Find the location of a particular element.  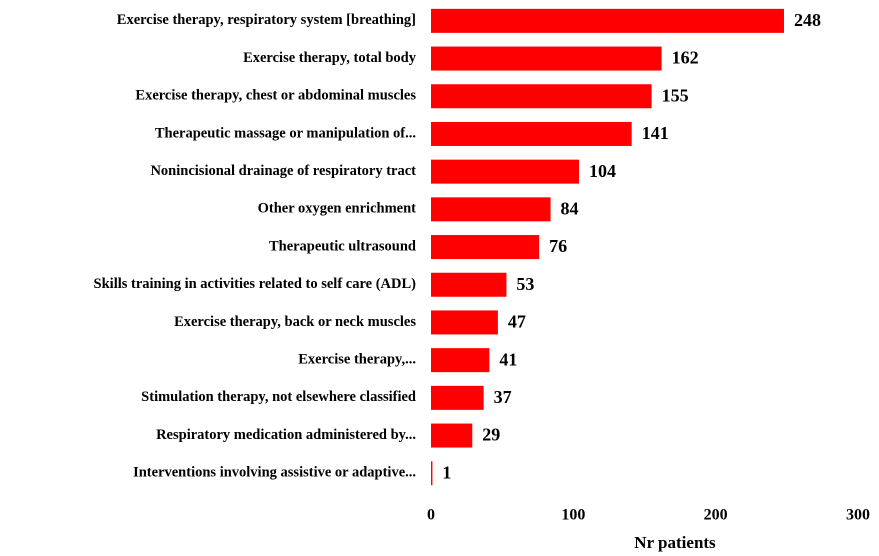

category-label: Therapeutic ultrasound is located at coordinates (342, 246).